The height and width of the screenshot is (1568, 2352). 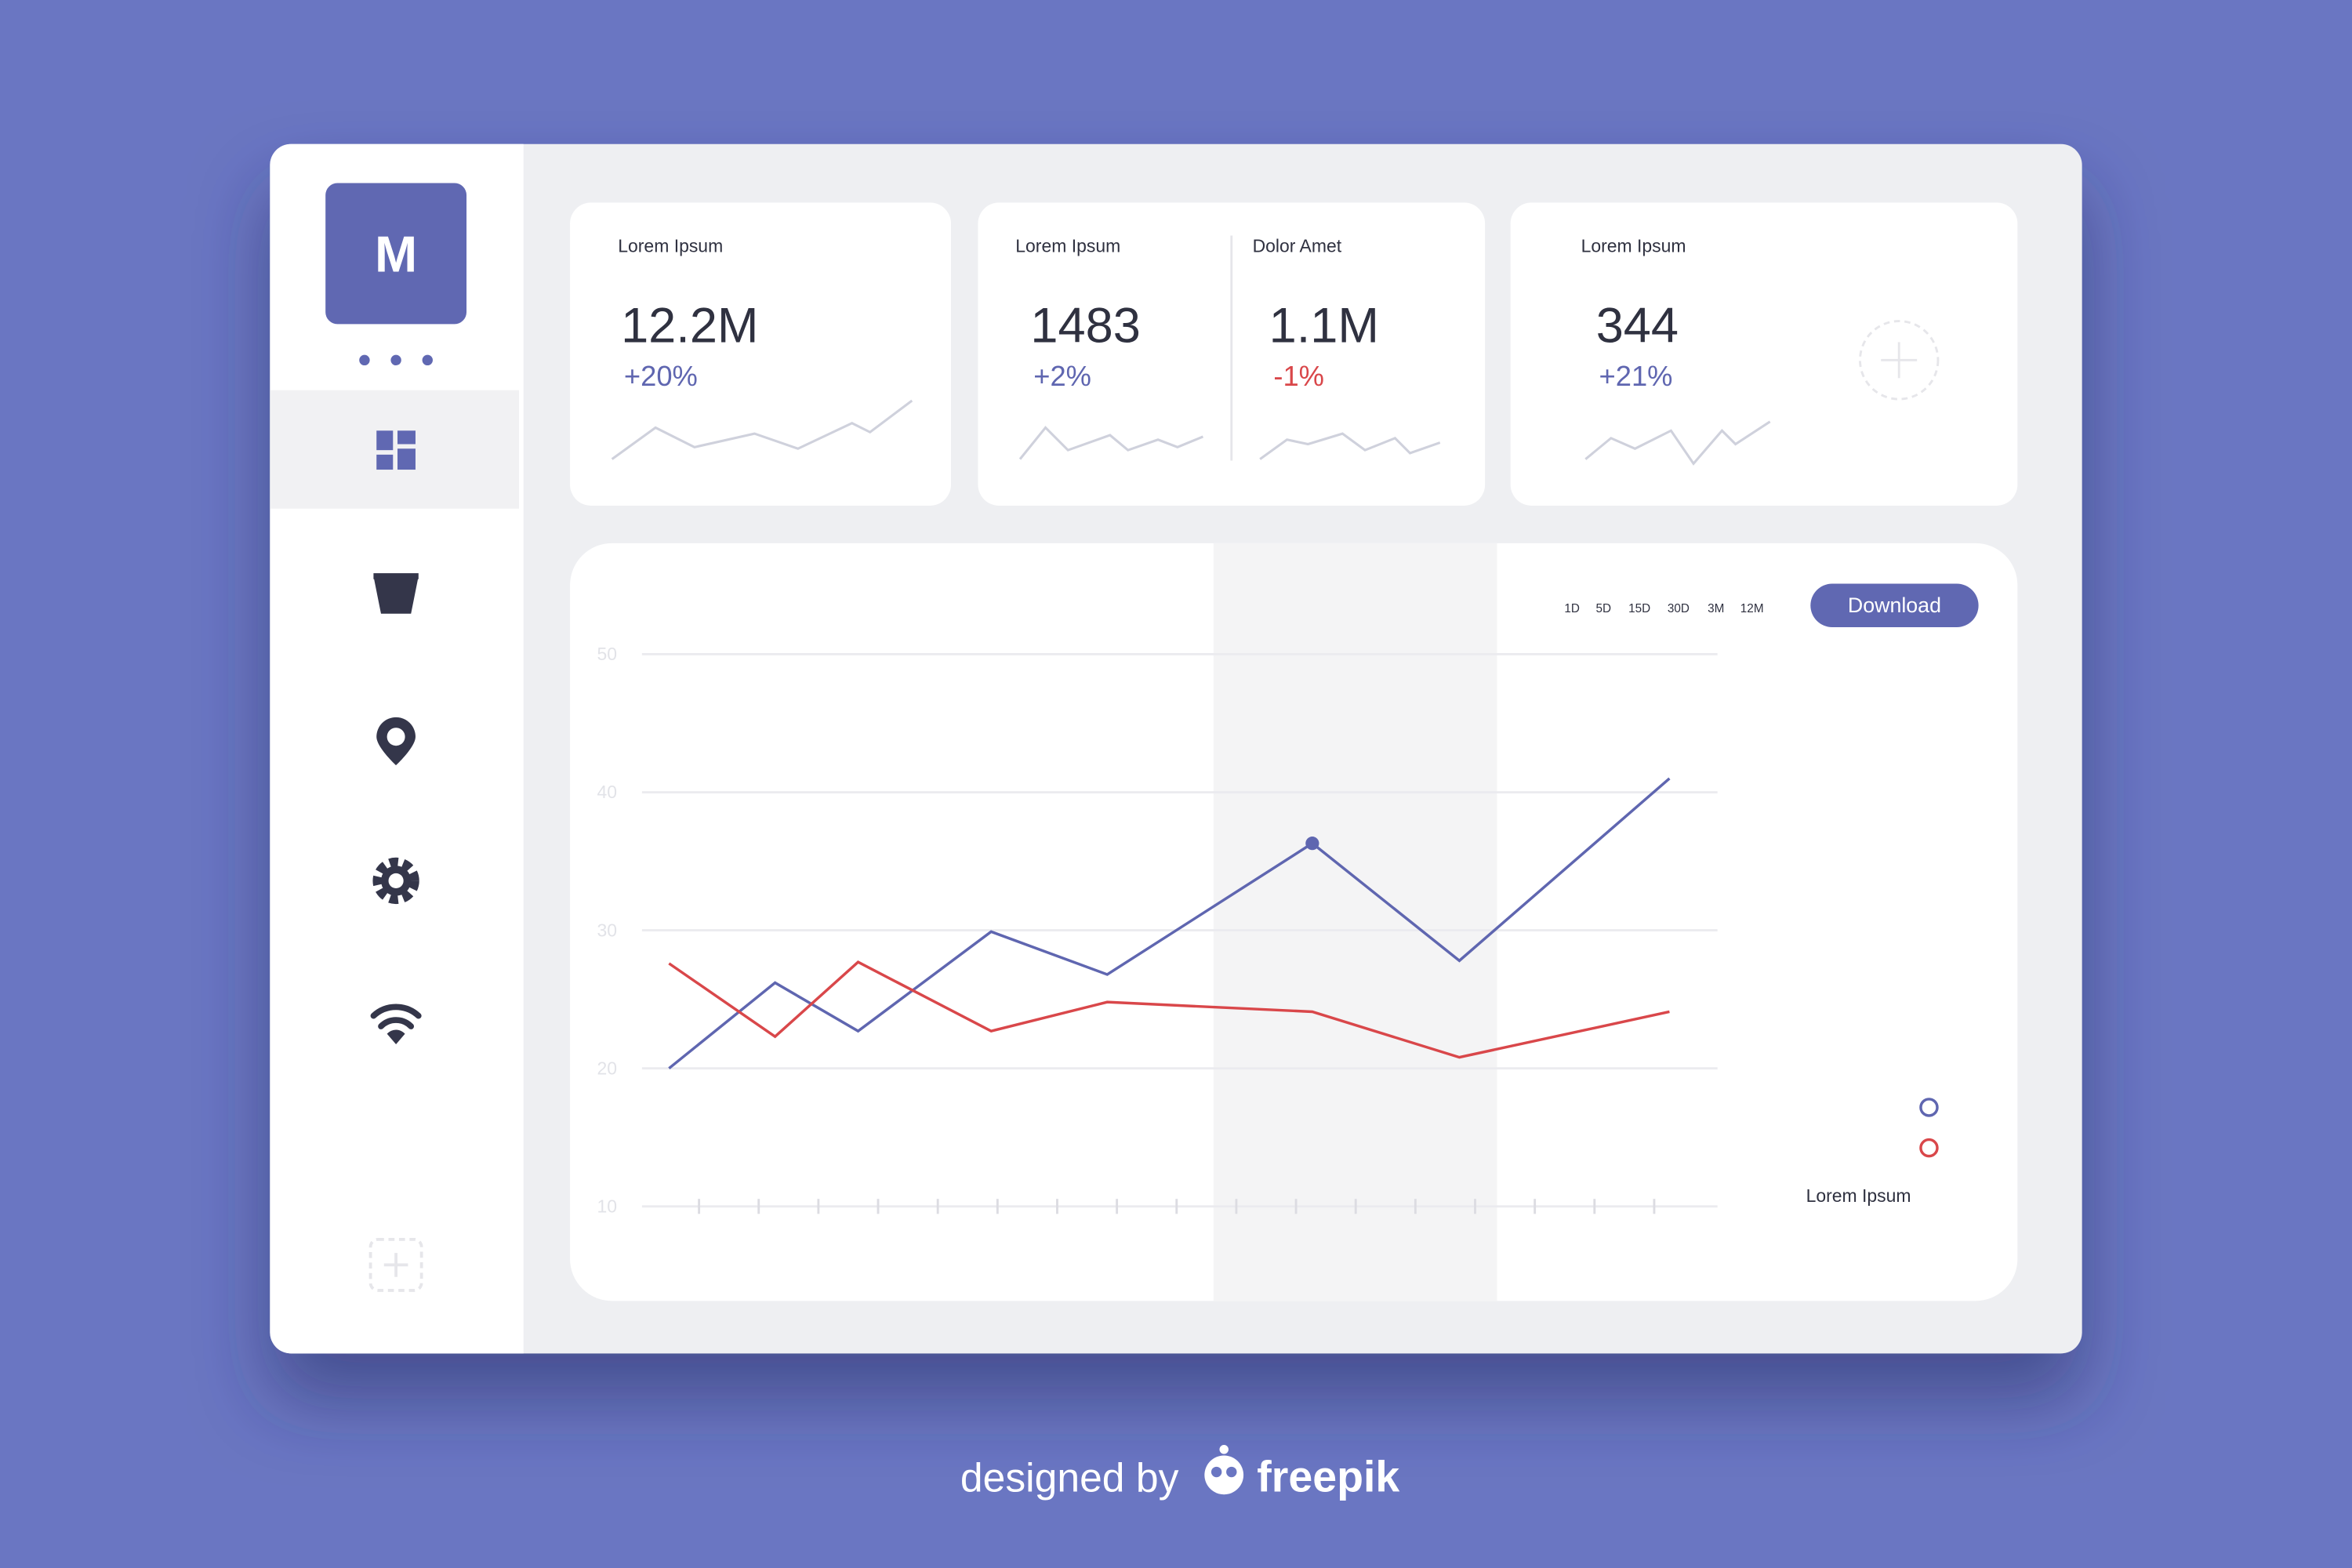 I want to click on y-tick-label: 10, so click(x=607, y=1206).